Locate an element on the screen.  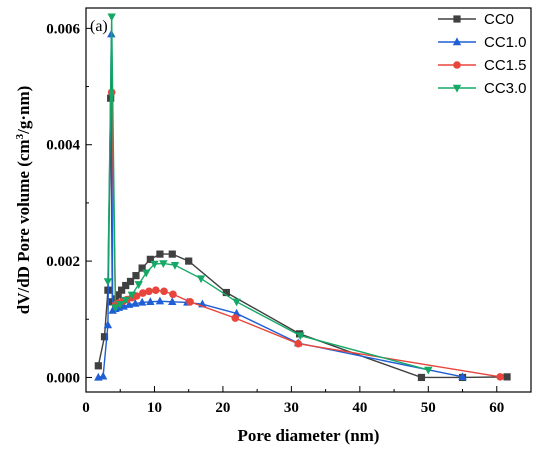
legend-item-cc3-0: CC3.0 is located at coordinates (482, 88).